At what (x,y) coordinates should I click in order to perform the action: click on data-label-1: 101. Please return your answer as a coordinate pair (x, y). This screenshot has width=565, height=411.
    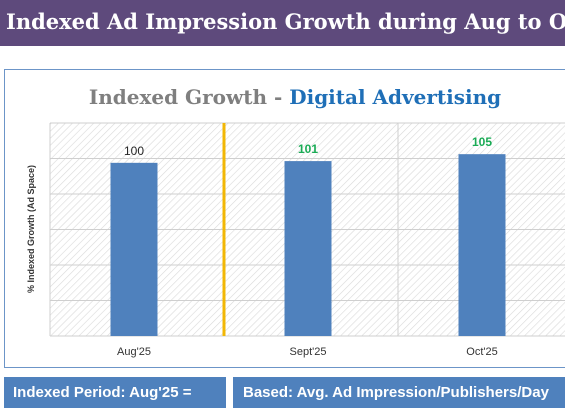
    Looking at the image, I should click on (308, 149).